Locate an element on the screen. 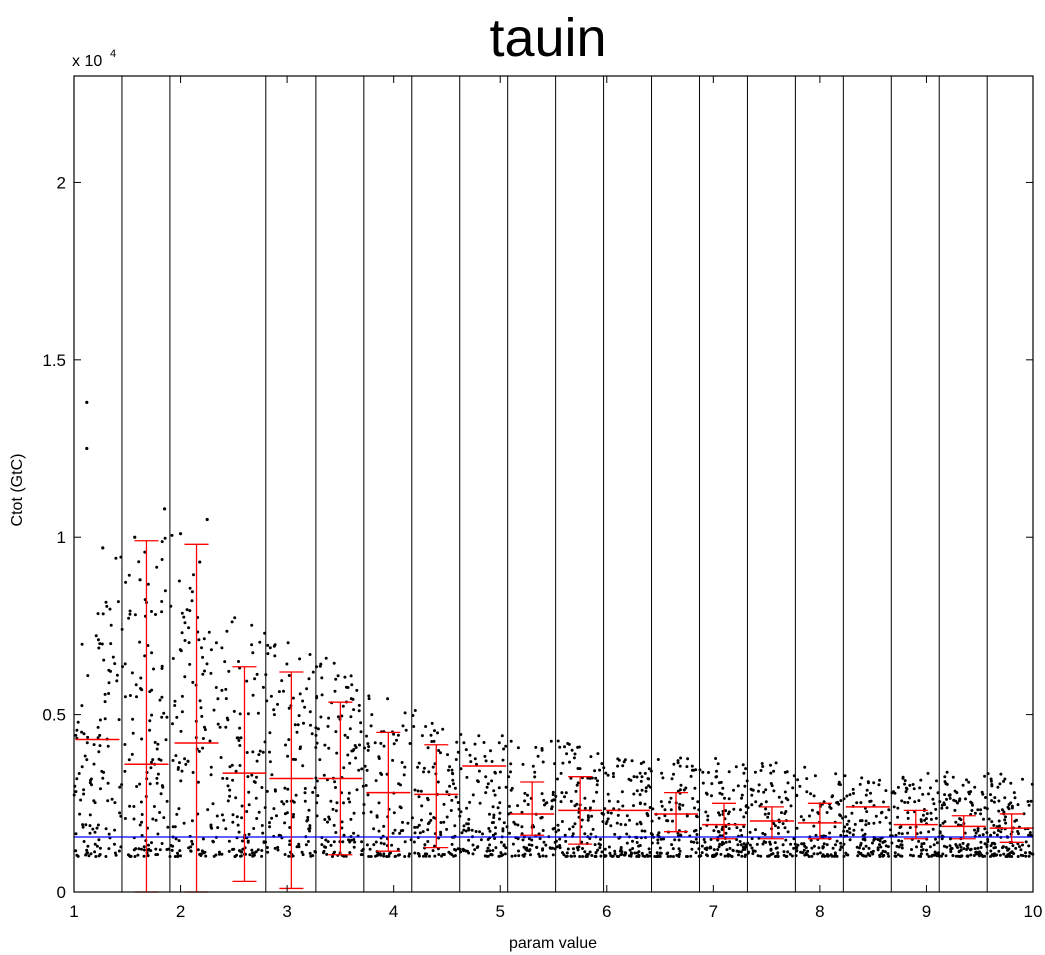  x-tick-label: 7 is located at coordinates (713, 911).